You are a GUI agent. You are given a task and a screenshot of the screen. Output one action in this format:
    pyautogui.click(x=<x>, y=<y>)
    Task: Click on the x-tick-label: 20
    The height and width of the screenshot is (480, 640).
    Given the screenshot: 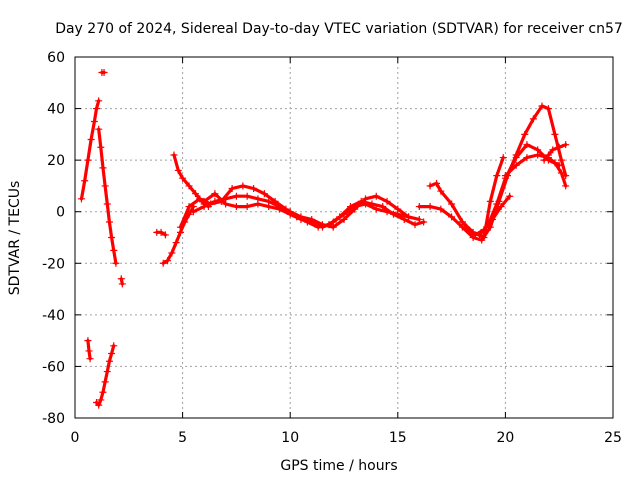 What is the action you would take?
    pyautogui.click(x=505, y=438)
    